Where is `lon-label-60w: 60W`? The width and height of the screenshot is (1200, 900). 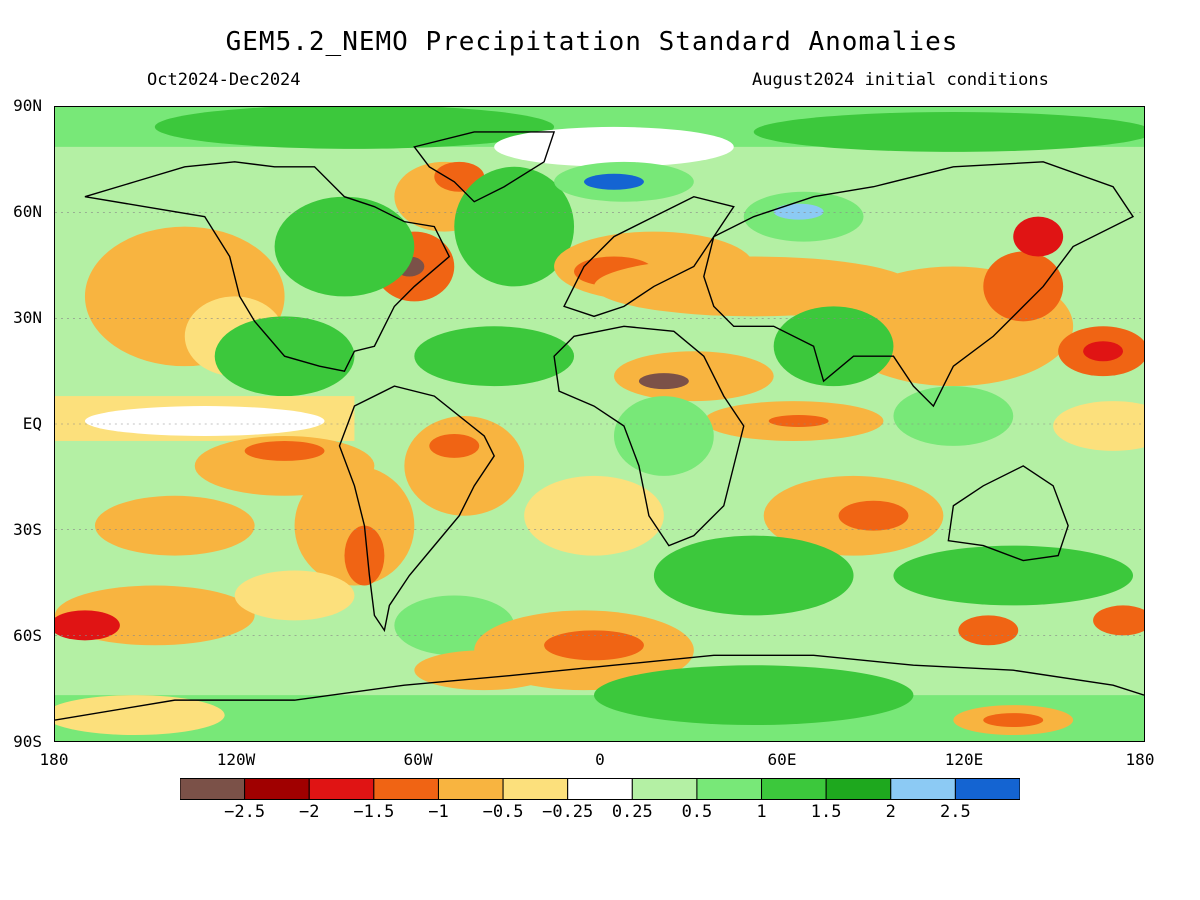
lon-label-60w: 60W is located at coordinates (418, 759).